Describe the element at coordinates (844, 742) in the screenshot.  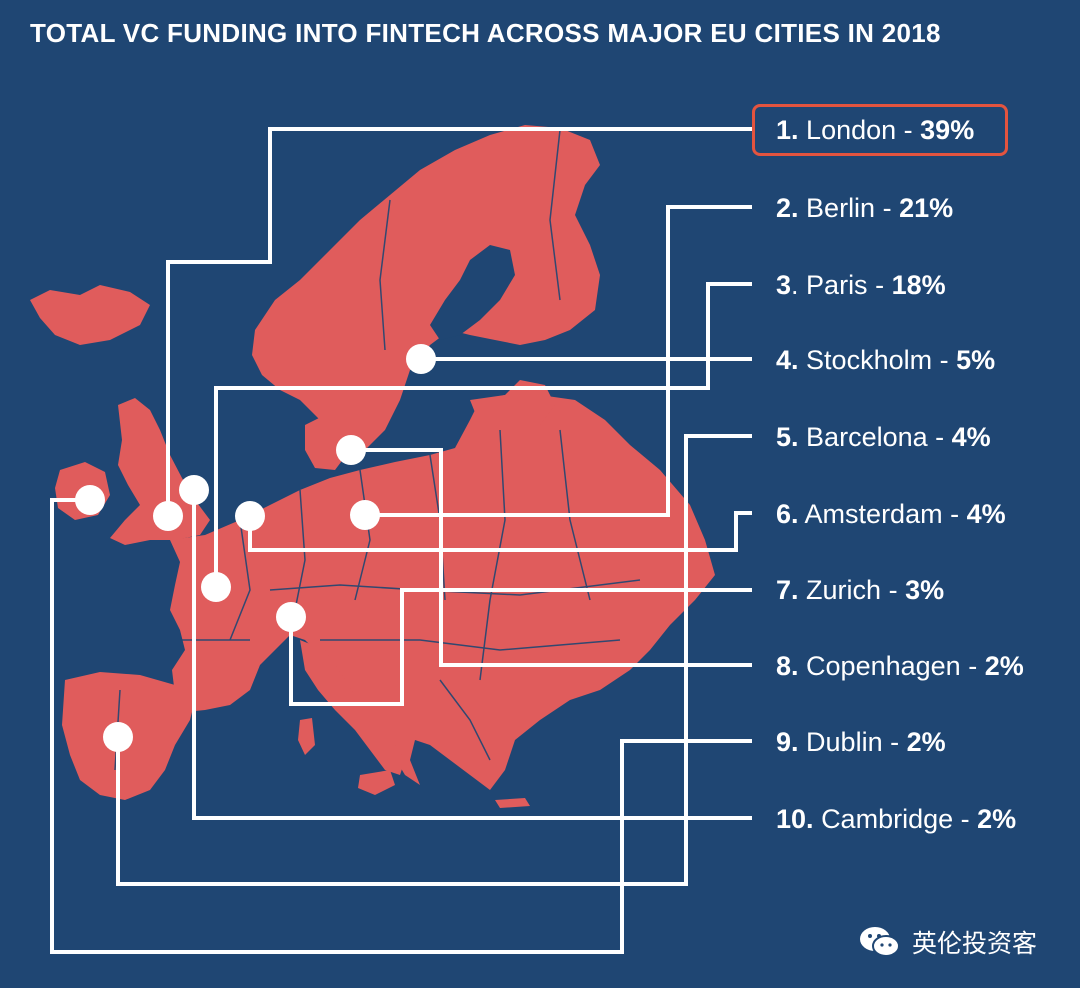
I see `city-name: Dublin` at that location.